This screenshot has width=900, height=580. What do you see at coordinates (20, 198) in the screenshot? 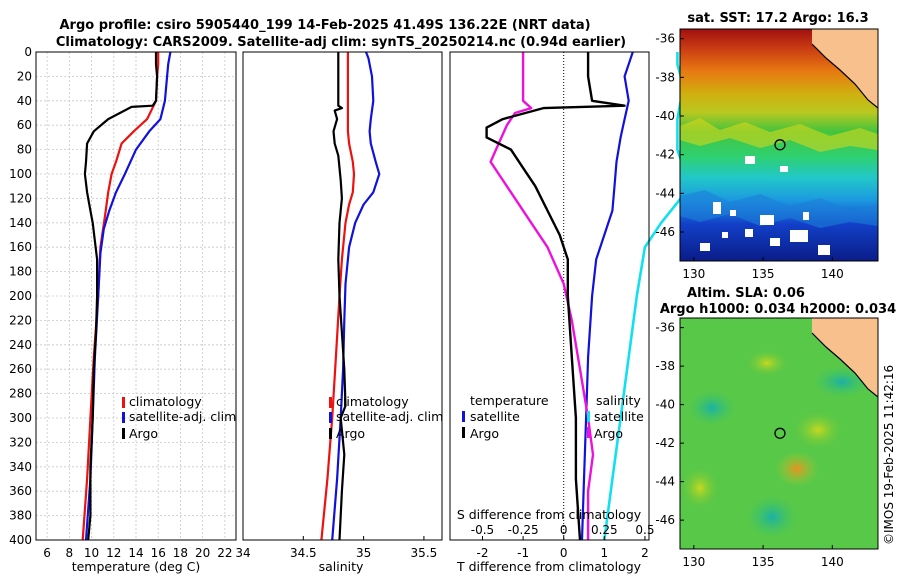
I see `depth-tick-120: 120` at bounding box center [20, 198].